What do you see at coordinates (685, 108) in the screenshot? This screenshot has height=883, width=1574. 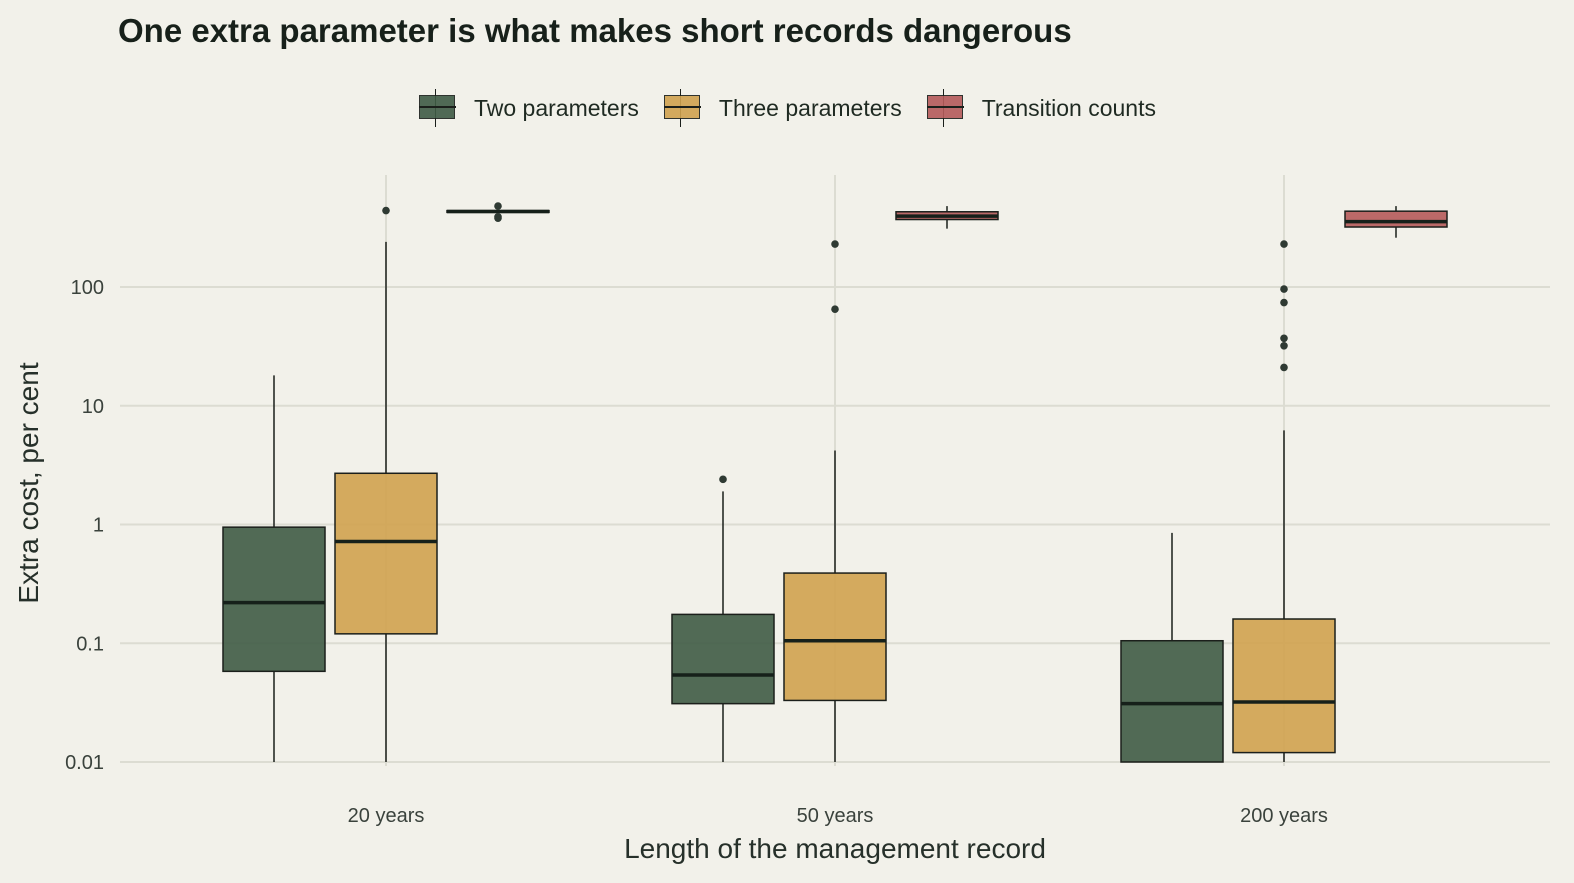 I see `legend-key-three-parameters` at bounding box center [685, 108].